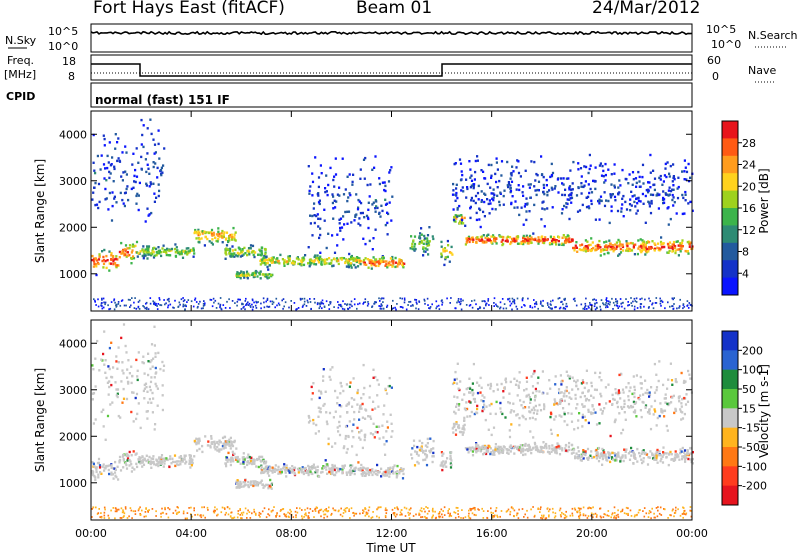 This screenshot has height=554, width=800. Describe the element at coordinates (754, 466) in the screenshot. I see `velocity-colorbar-tick: -100` at that location.